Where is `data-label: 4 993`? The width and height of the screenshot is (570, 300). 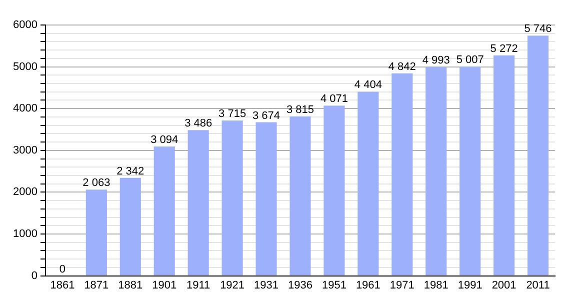
data-label: 4 993 is located at coordinates (436, 60).